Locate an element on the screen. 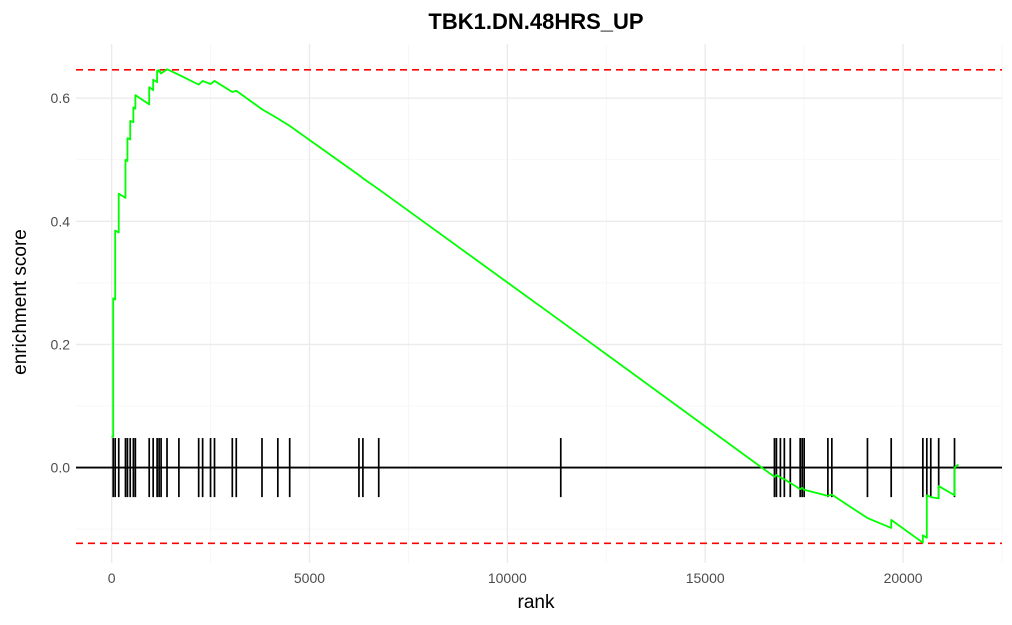  gene-hit-ticks is located at coordinates (534, 468).